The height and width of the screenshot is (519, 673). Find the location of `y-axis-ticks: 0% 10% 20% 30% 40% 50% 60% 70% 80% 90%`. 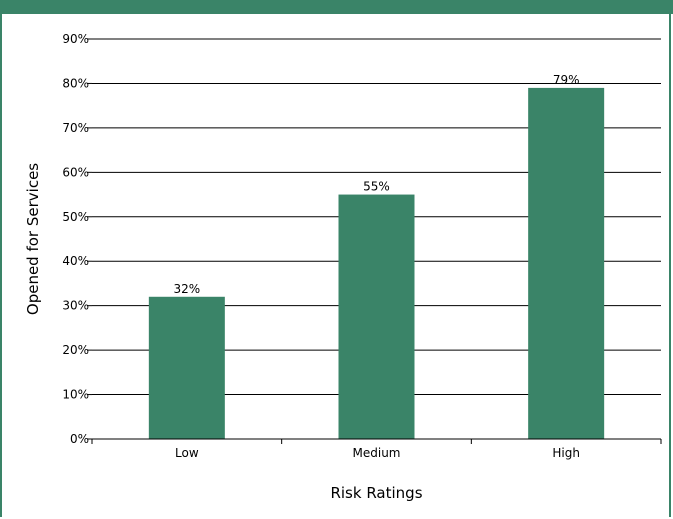

y-axis-ticks: 0% 10% 20% 30% 40% 50% 60% 70% 80% 90% is located at coordinates (77, 239).